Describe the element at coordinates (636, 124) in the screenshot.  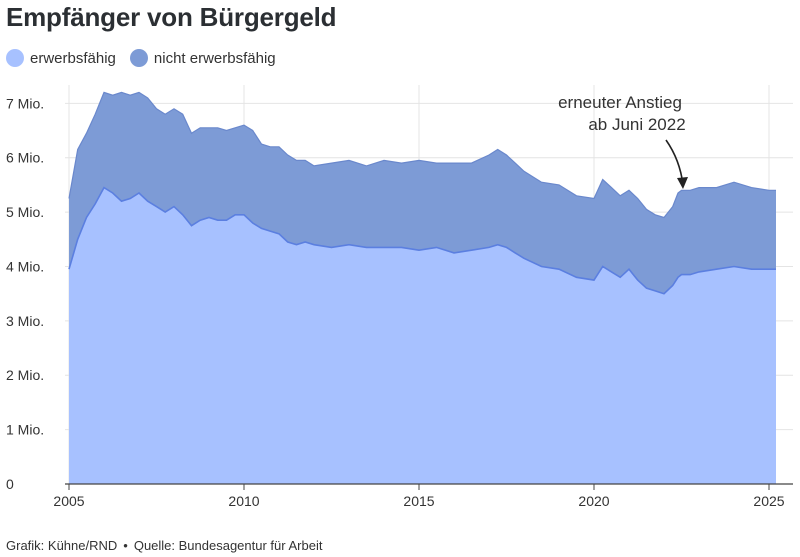
I see `annotation-line-2: ab Juni 2022` at that location.